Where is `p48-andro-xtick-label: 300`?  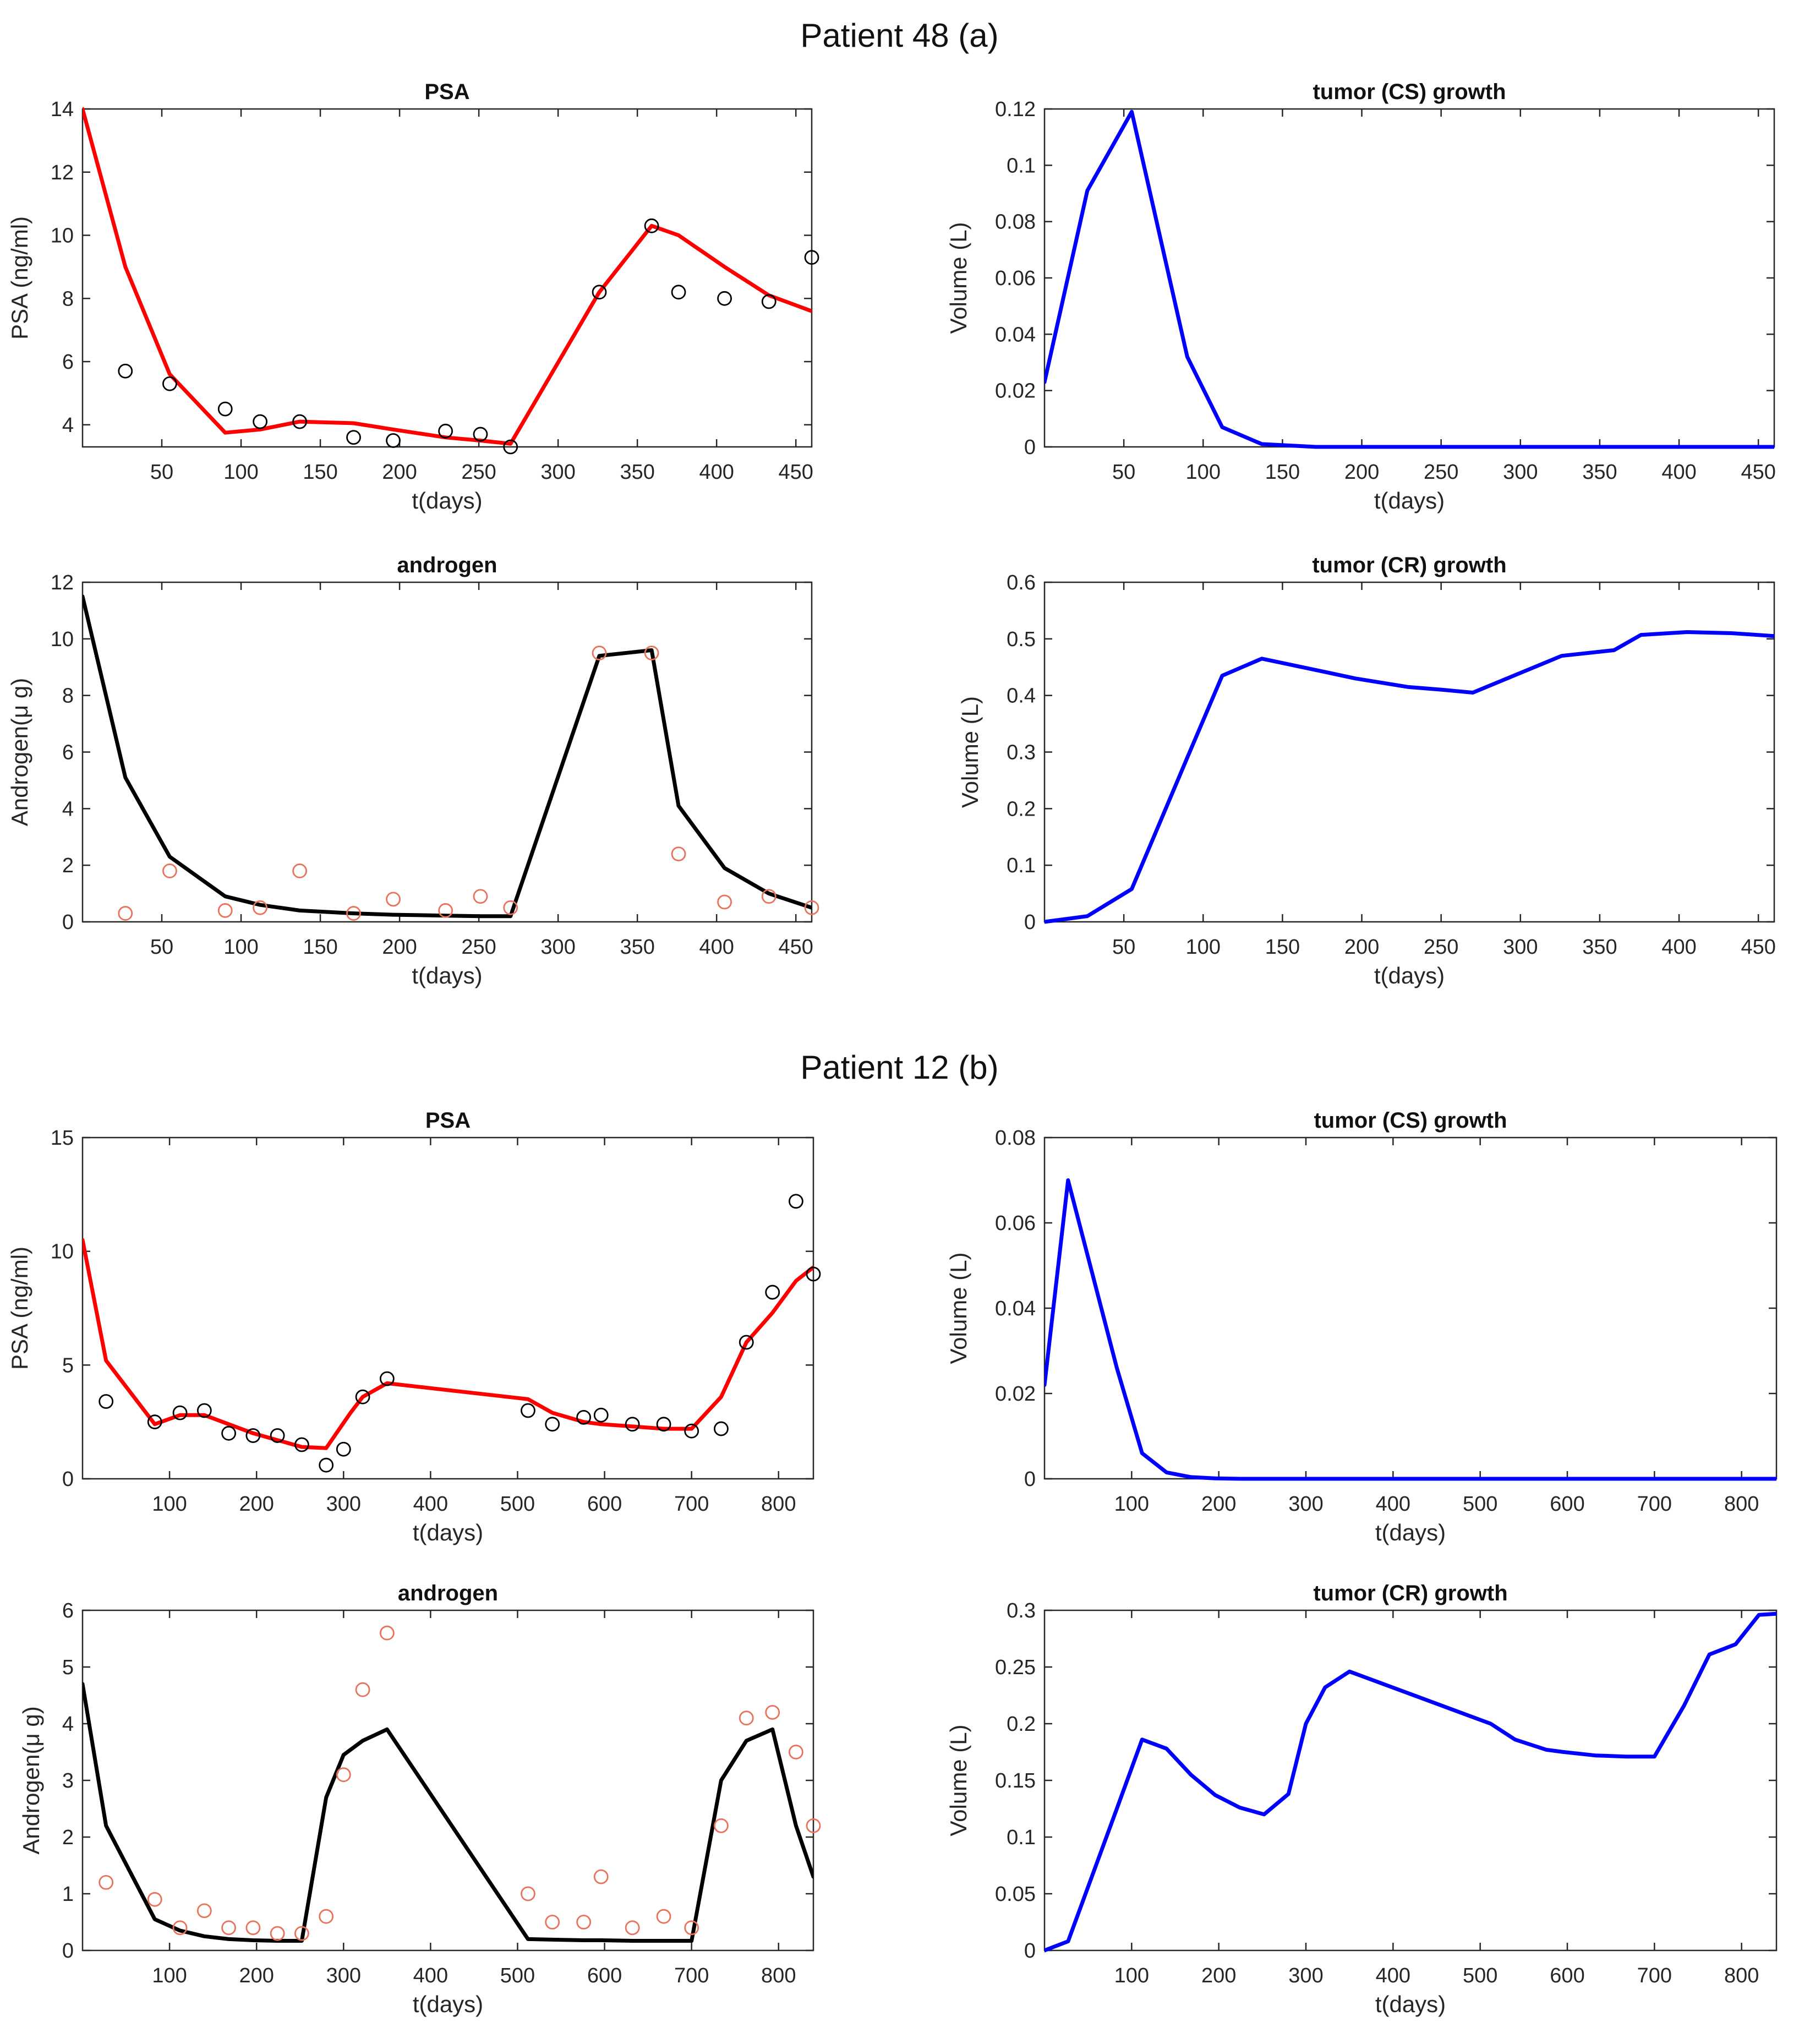 p48-andro-xtick-label: 300 is located at coordinates (558, 948).